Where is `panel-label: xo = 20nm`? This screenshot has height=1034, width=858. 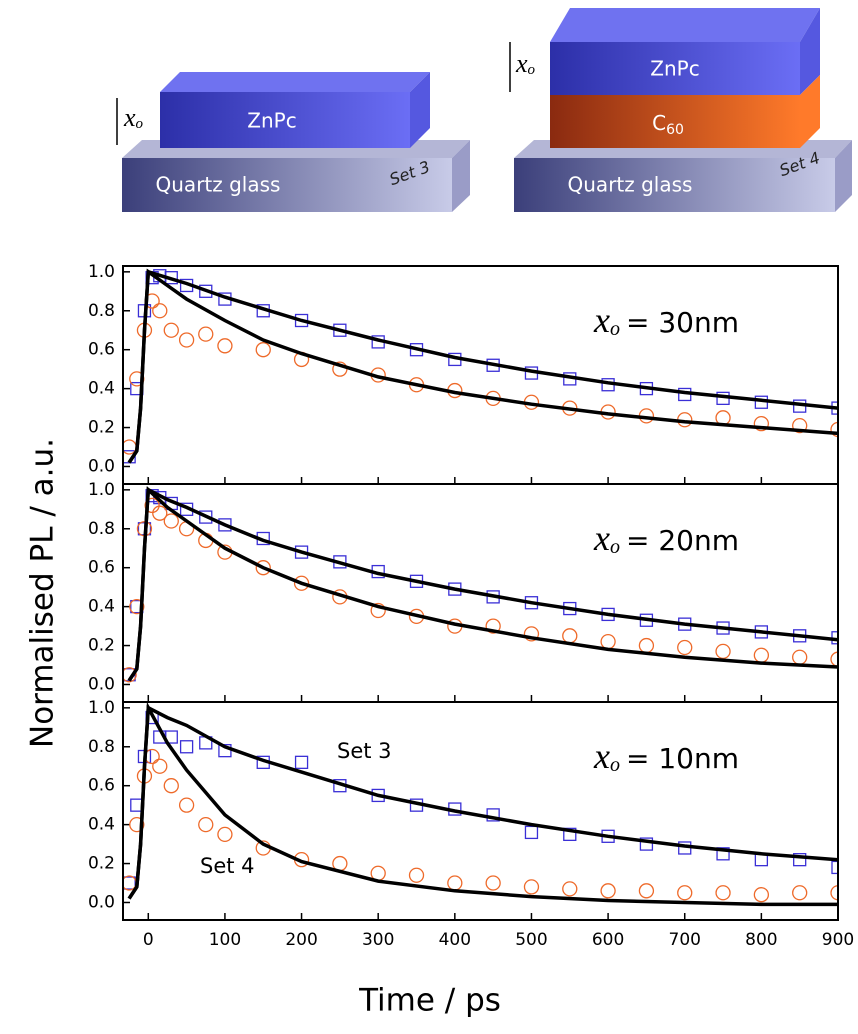 panel-label: xo = 20nm is located at coordinates (666, 538).